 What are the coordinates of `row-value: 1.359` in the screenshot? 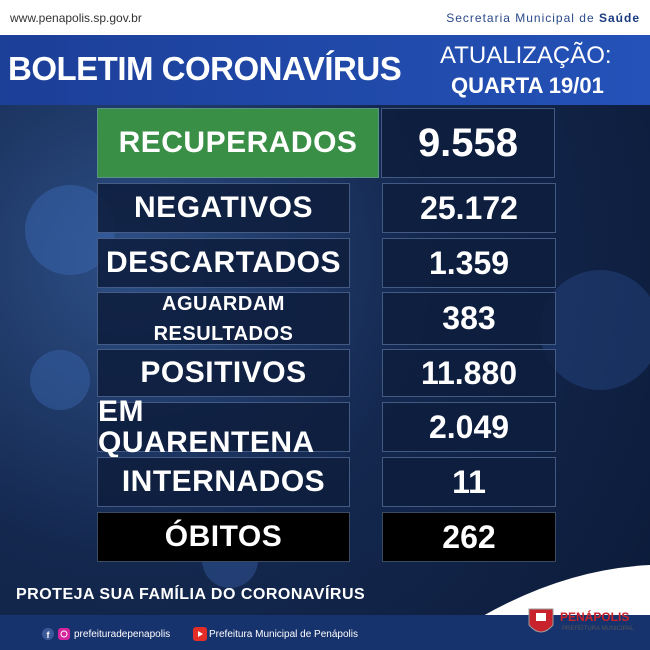 It's located at (469, 263).